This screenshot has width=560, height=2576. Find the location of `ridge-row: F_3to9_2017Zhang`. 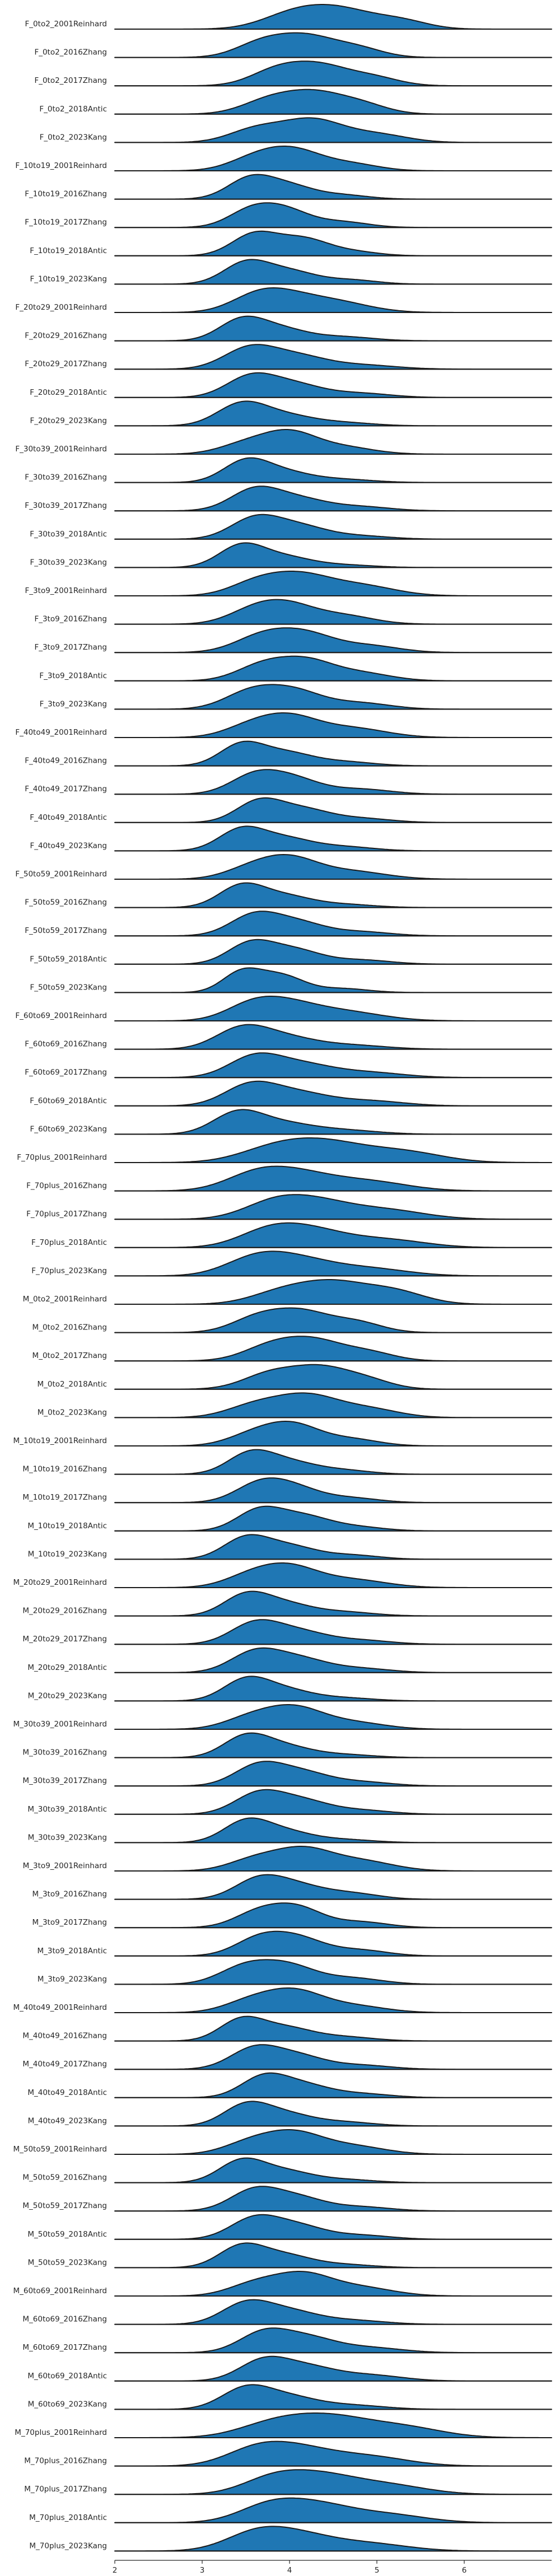

ridge-row: F_3to9_2017Zhang is located at coordinates (293, 641).